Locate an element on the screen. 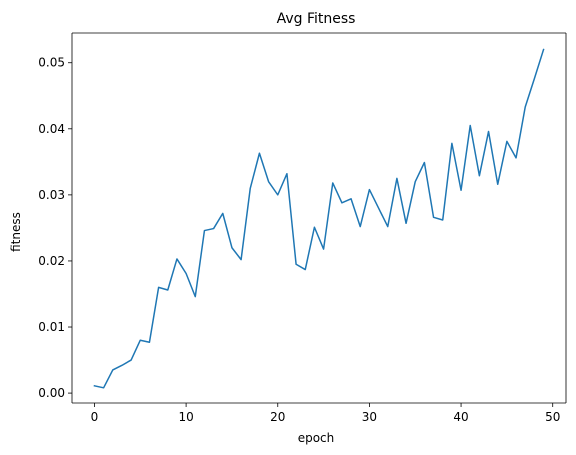  x-tick-label: 40 is located at coordinates (460, 417).